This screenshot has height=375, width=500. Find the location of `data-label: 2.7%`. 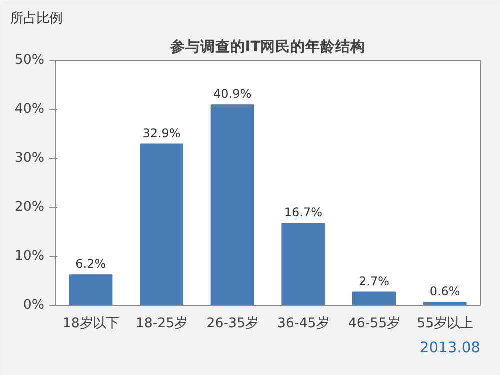

data-label: 2.7% is located at coordinates (374, 281).